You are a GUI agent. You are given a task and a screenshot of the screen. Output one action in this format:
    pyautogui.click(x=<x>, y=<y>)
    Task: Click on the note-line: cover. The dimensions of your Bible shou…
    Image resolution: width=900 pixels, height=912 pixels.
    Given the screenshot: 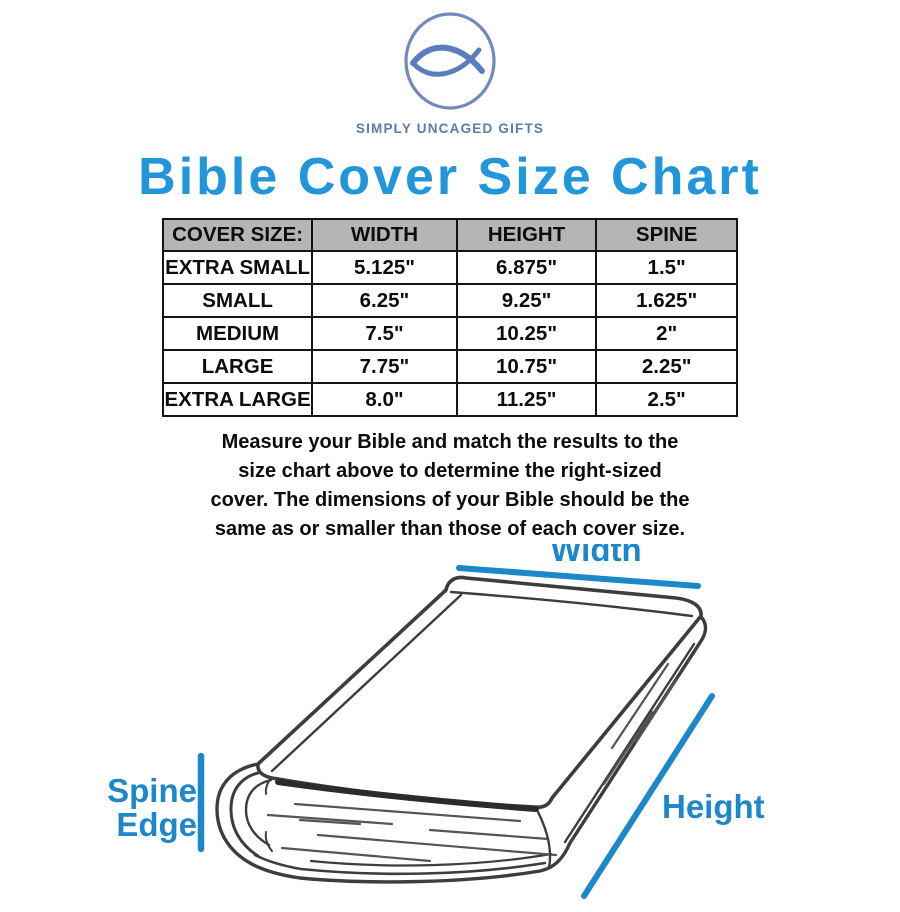 What is the action you would take?
    pyautogui.click(x=450, y=500)
    